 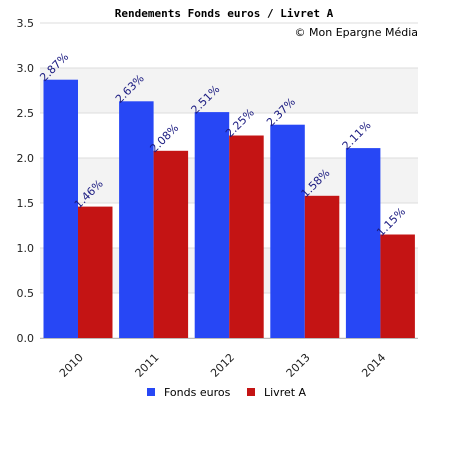 What do you see at coordinates (26, 23) in the screenshot?
I see `y-tick-label: 3.5` at bounding box center [26, 23].